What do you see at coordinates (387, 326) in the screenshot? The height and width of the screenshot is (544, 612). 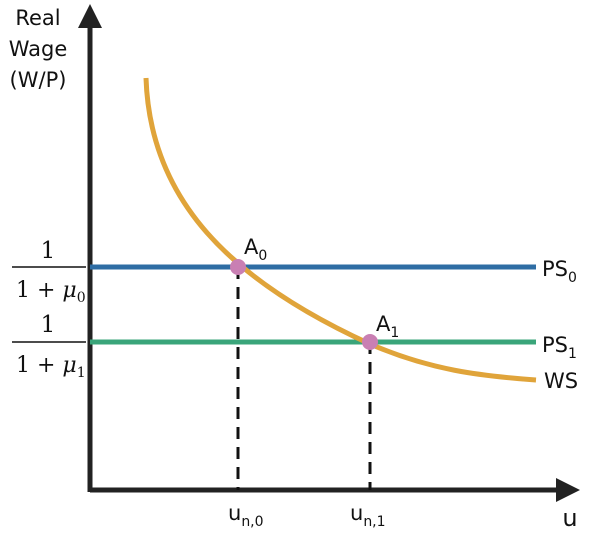 I see `point-a1-label: A1` at bounding box center [387, 326].